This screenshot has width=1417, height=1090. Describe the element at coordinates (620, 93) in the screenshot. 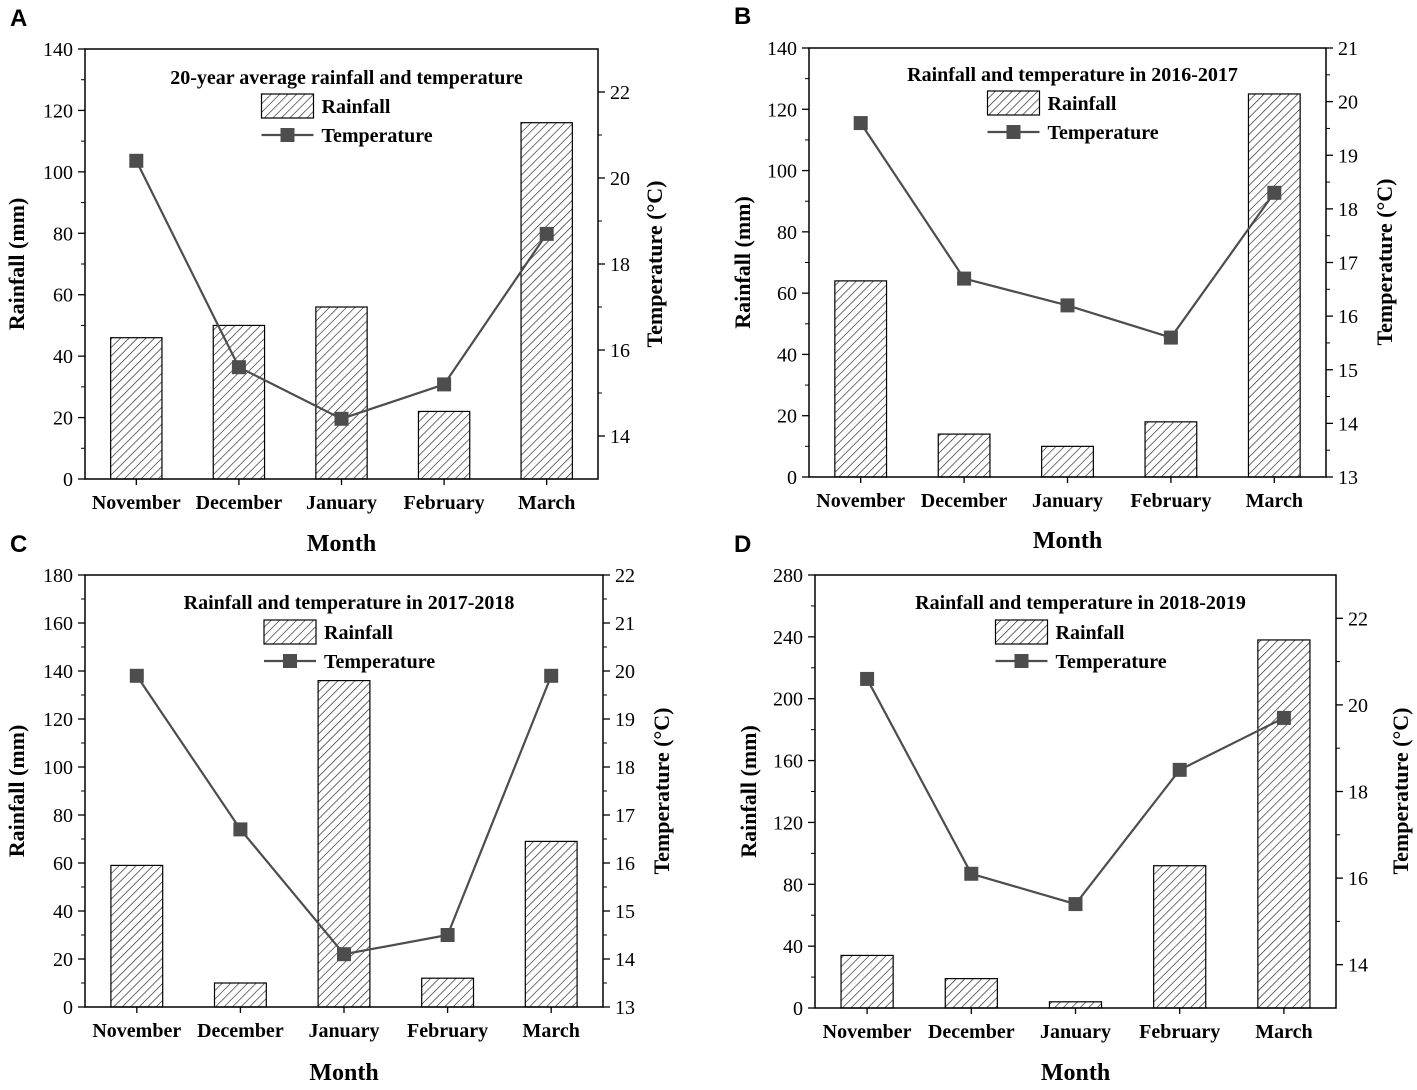

I see `right-tick-label: 22` at that location.